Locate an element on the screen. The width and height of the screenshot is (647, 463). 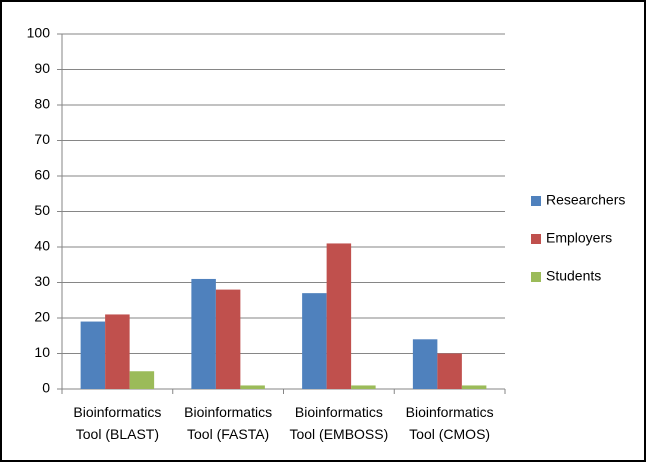
y-tick-label: 50 is located at coordinates (42, 210).